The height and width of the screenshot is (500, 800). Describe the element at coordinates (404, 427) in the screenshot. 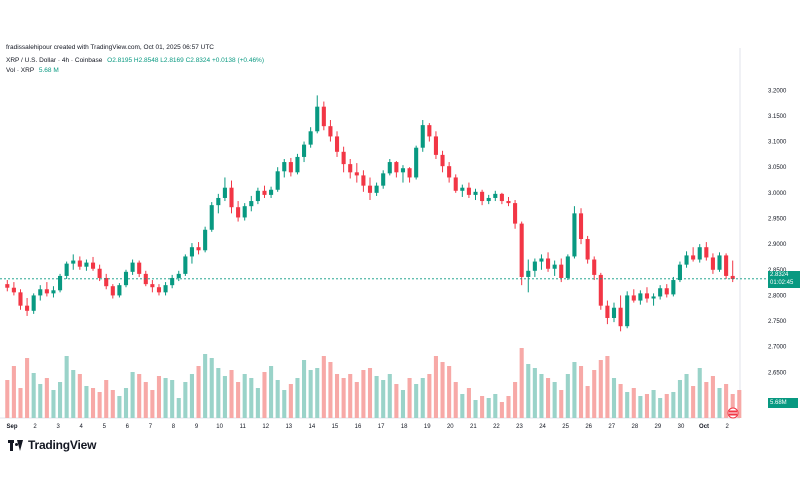

I see `time-tick-label: 18` at that location.